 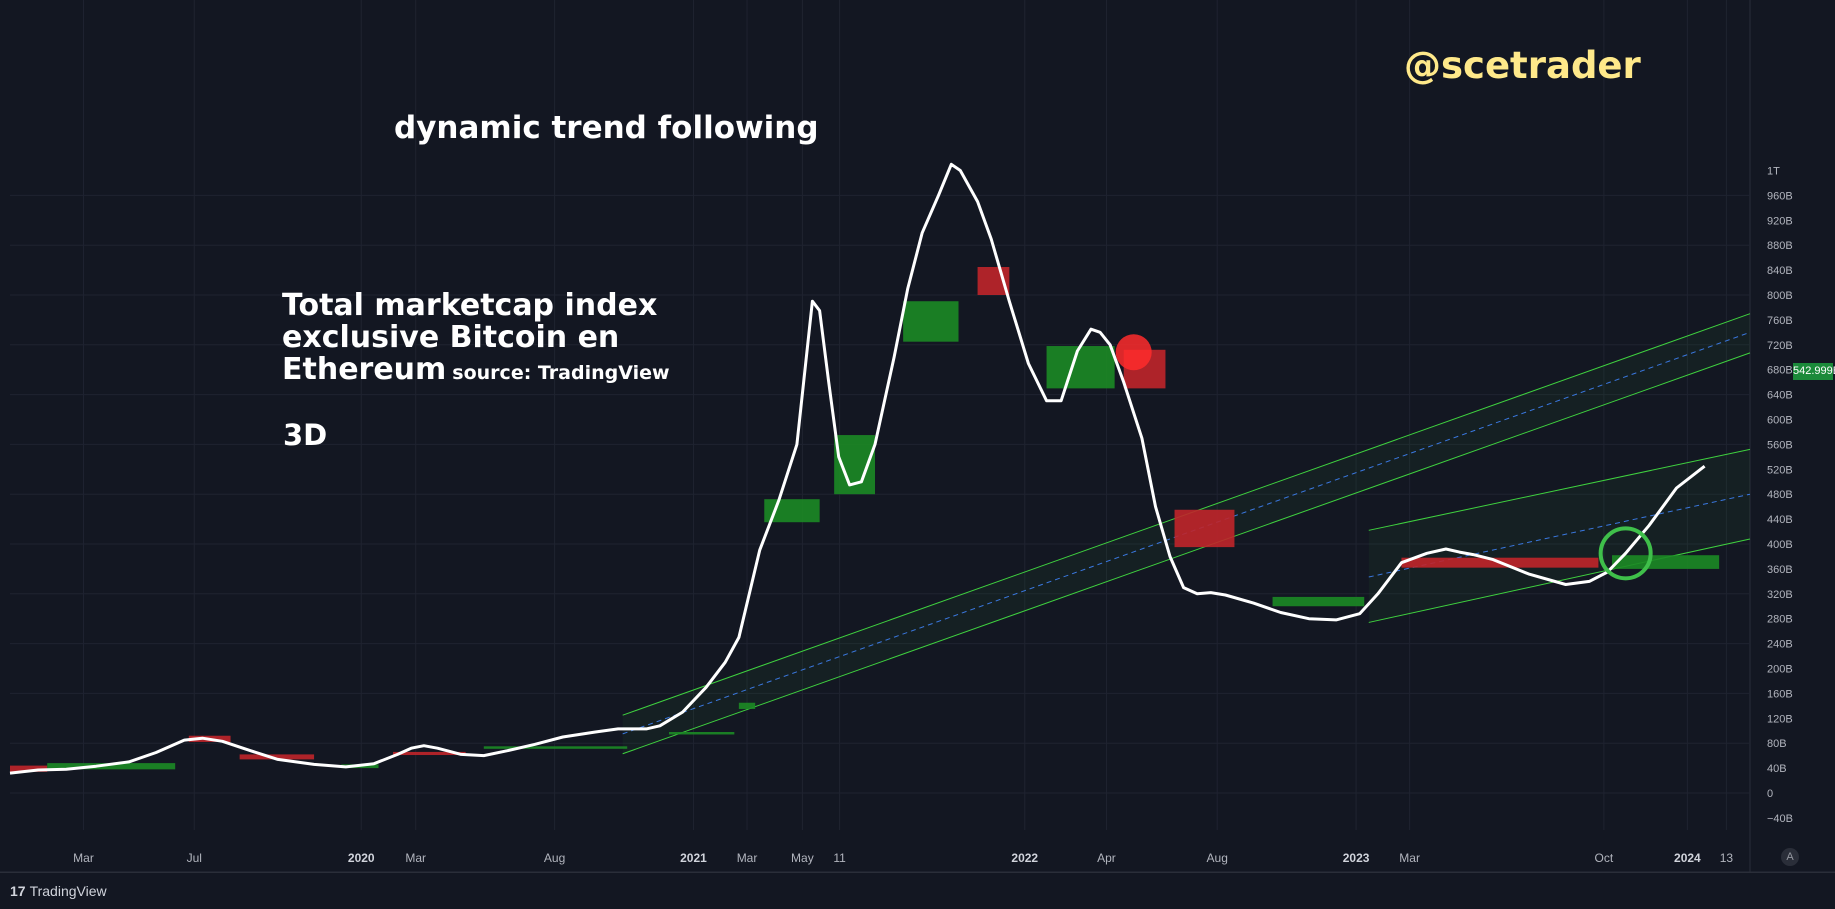 What do you see at coordinates (1780, 670) in the screenshot?
I see `y-tick-label: 200B` at bounding box center [1780, 670].